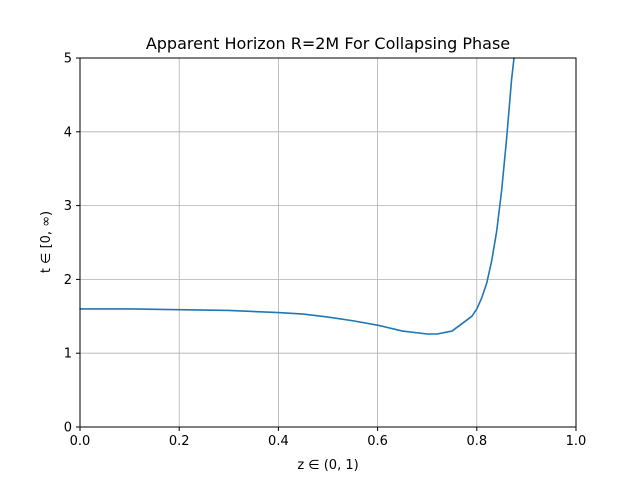 The width and height of the screenshot is (640, 480). What do you see at coordinates (68, 280) in the screenshot?
I see `y-tick-label: 2` at bounding box center [68, 280].